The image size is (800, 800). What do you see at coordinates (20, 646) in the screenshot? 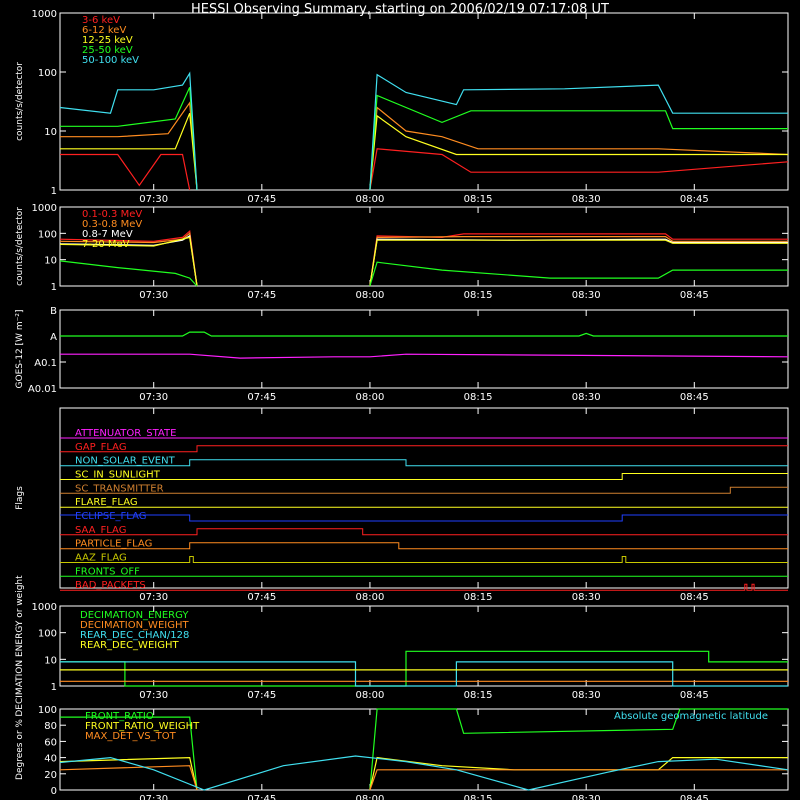
I see `y-axis-label: DECIMATION ENERGY or weight` at bounding box center [20, 646].